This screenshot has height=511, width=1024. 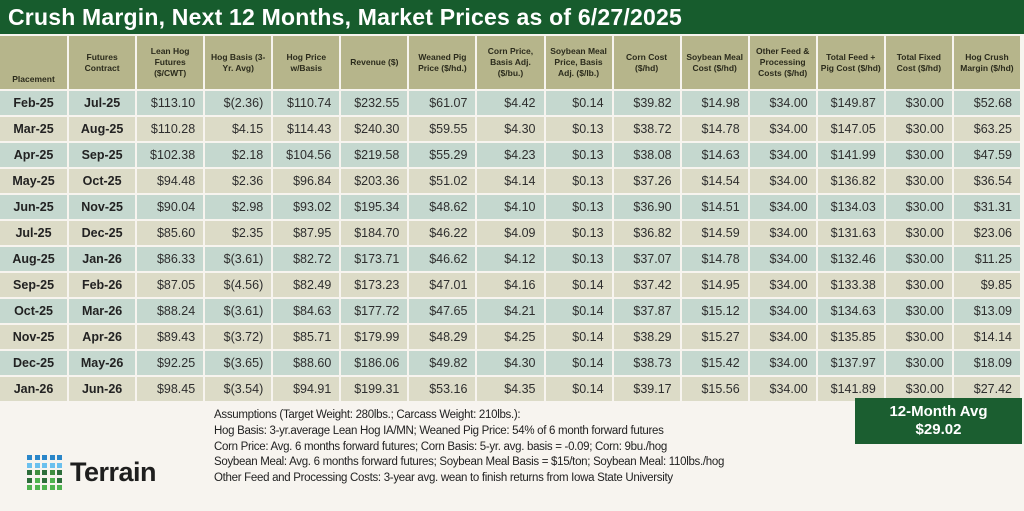 I want to click on value-cell: $149.87, so click(x=851, y=102).